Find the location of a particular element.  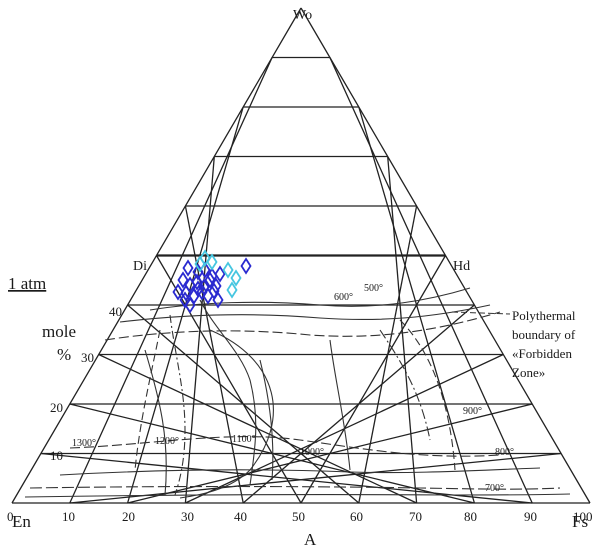

isotherm-label-1000: 1000° is located at coordinates (312, 452).